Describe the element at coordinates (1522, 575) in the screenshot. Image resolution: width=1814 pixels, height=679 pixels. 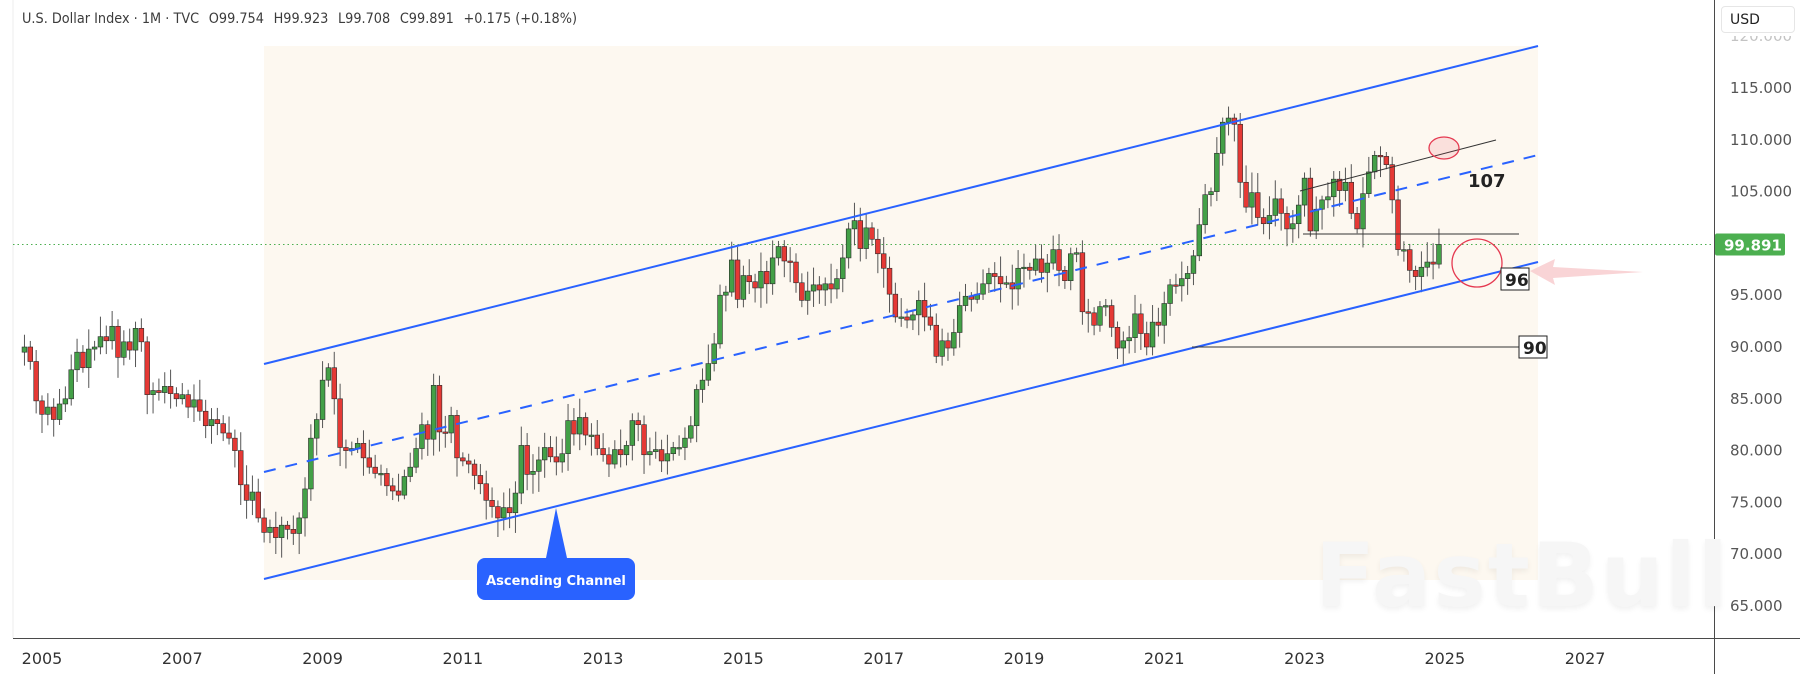
I see `fastbull-watermark: FastBull` at that location.